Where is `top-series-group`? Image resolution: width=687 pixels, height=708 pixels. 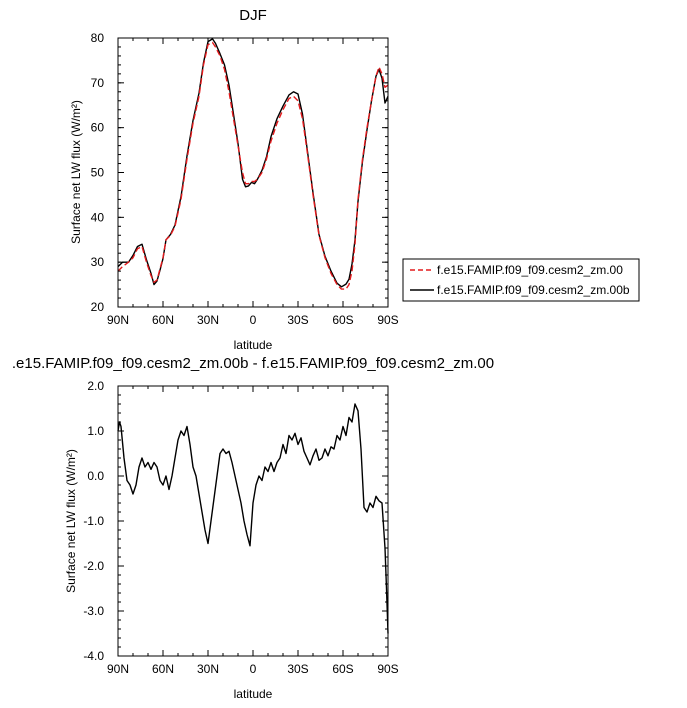
top-series-group is located at coordinates (253, 164).